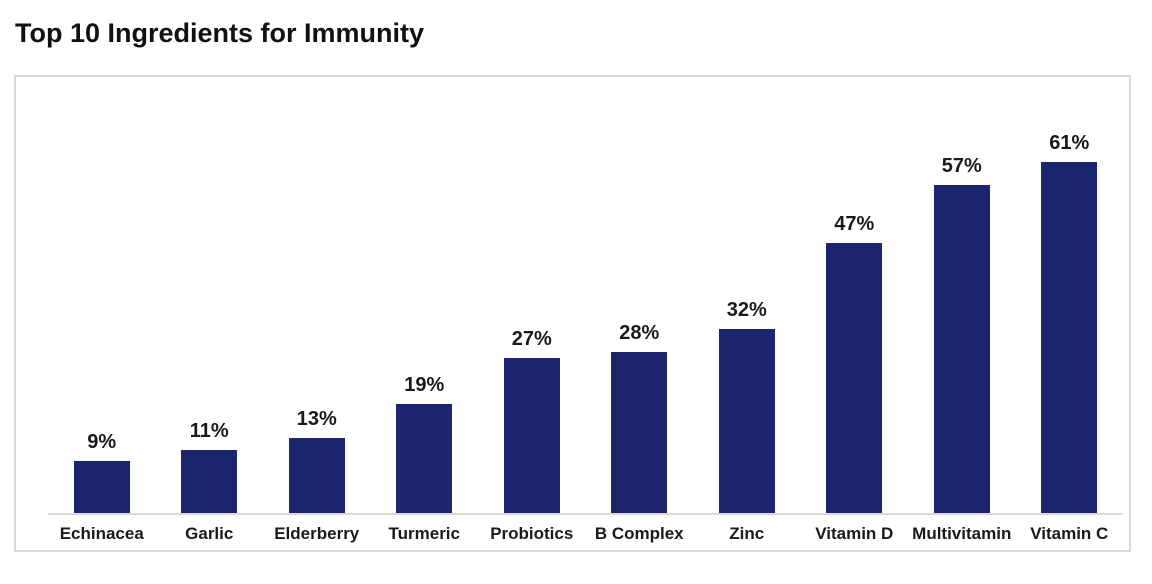 The width and height of the screenshot is (1152, 584). I want to click on x-axis-category-label: Garlic, so click(209, 533).